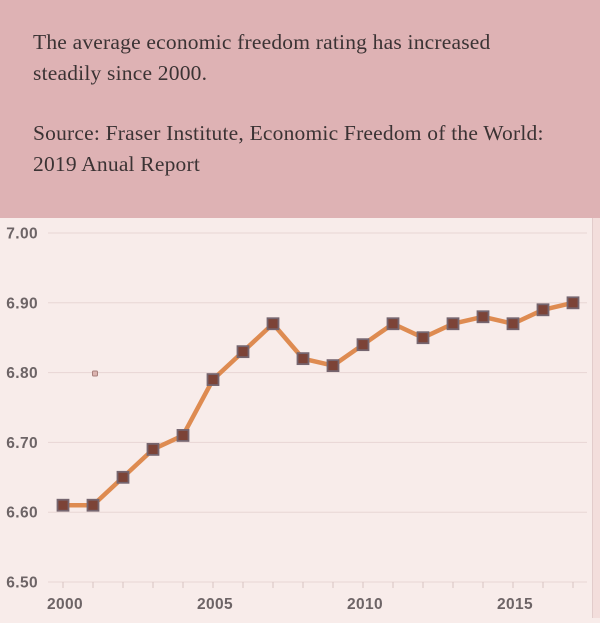 The image size is (600, 623). Describe the element at coordinates (22, 303) in the screenshot. I see `y-axis-tick-label: 6.90` at that location.